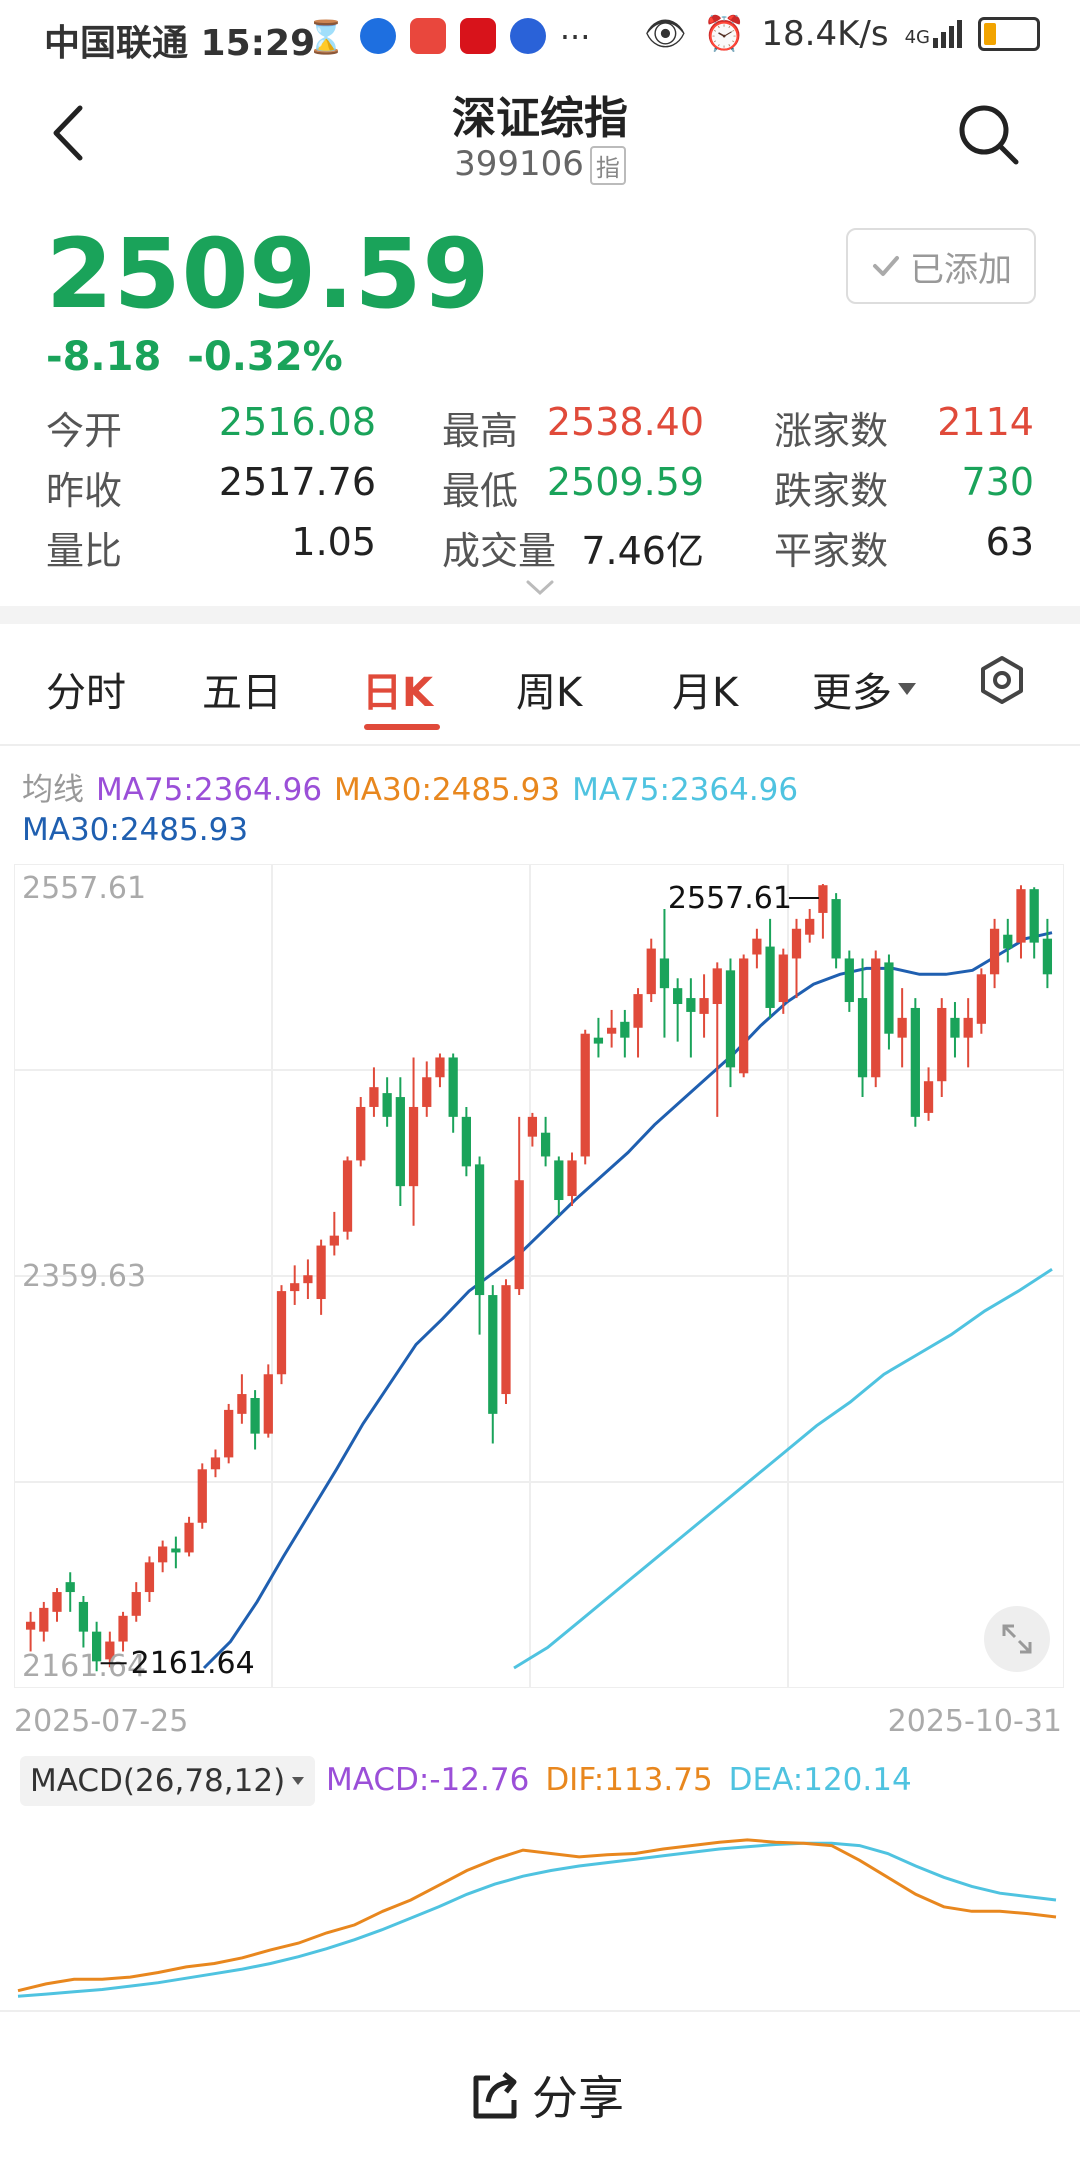 Image resolution: width=1080 pixels, height=2162 pixels. What do you see at coordinates (86, 693) in the screenshot?
I see `tab-intraday: 分时` at bounding box center [86, 693].